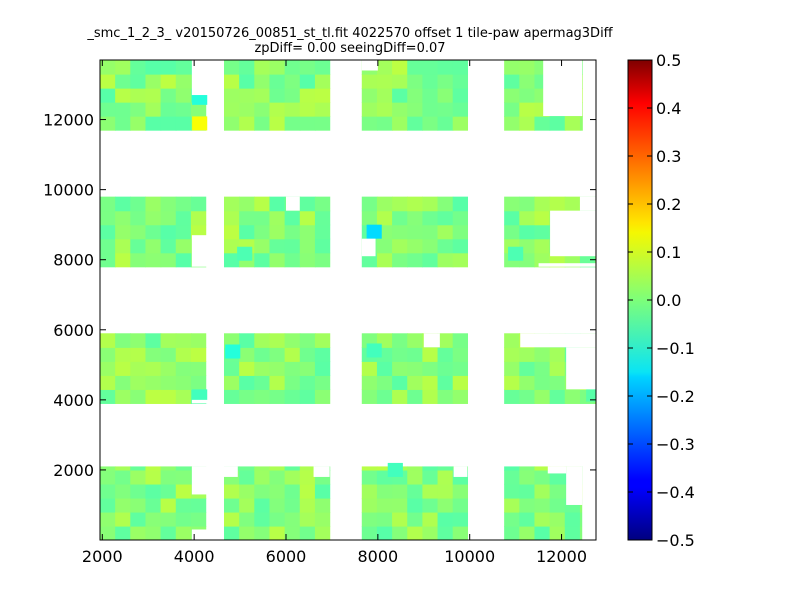 The image size is (800, 600). Describe the element at coordinates (350, 48) in the screenshot. I see `chart-subtitle: zpDiff= 0.00 seeingDiff=0.07` at that location.